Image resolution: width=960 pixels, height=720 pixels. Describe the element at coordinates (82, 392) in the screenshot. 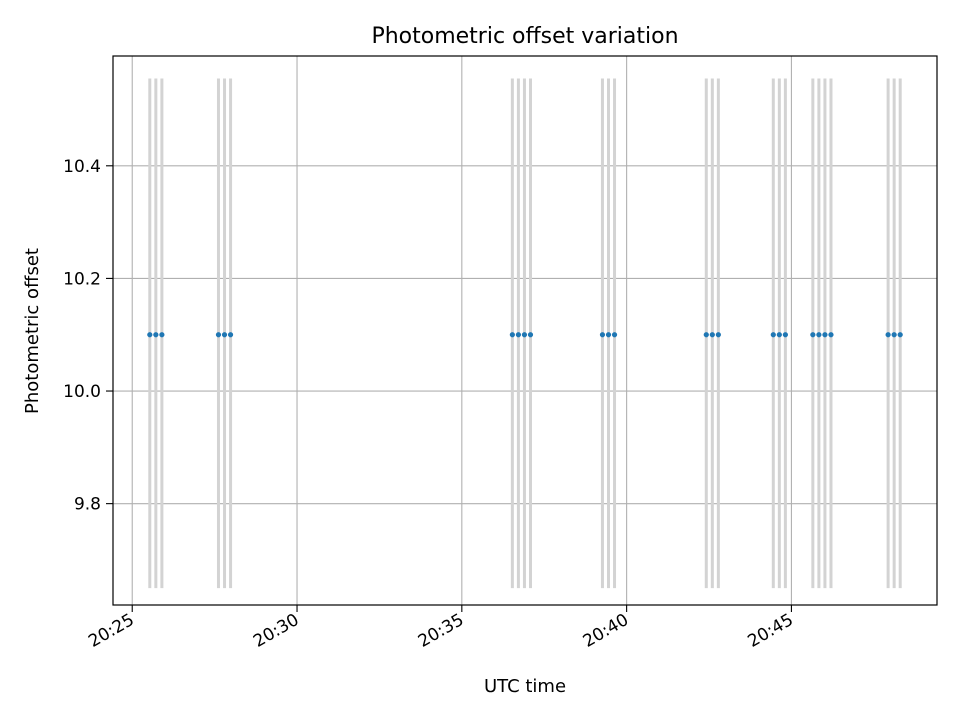

I see `y-tick-label: 10.0` at that location.